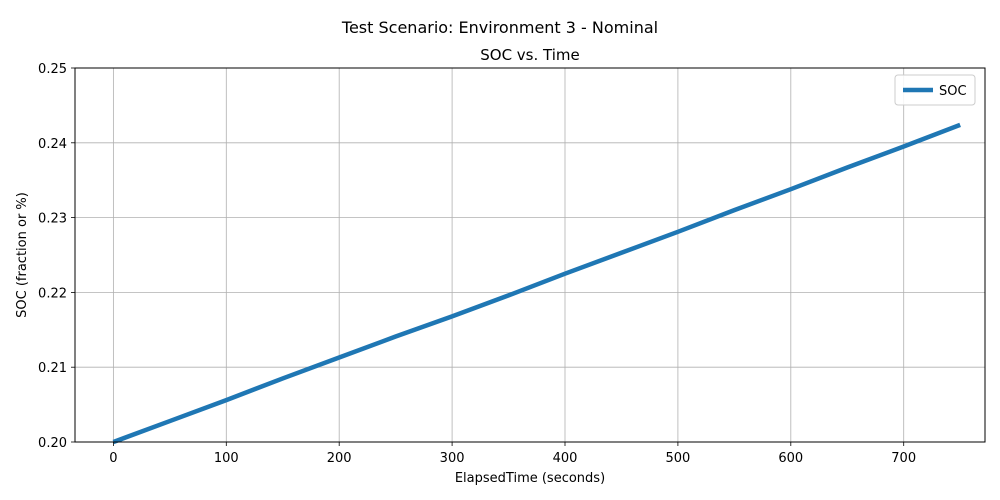 The width and height of the screenshot is (1000, 500). Describe the element at coordinates (790, 458) in the screenshot. I see `x-tick-label: 600` at that location.